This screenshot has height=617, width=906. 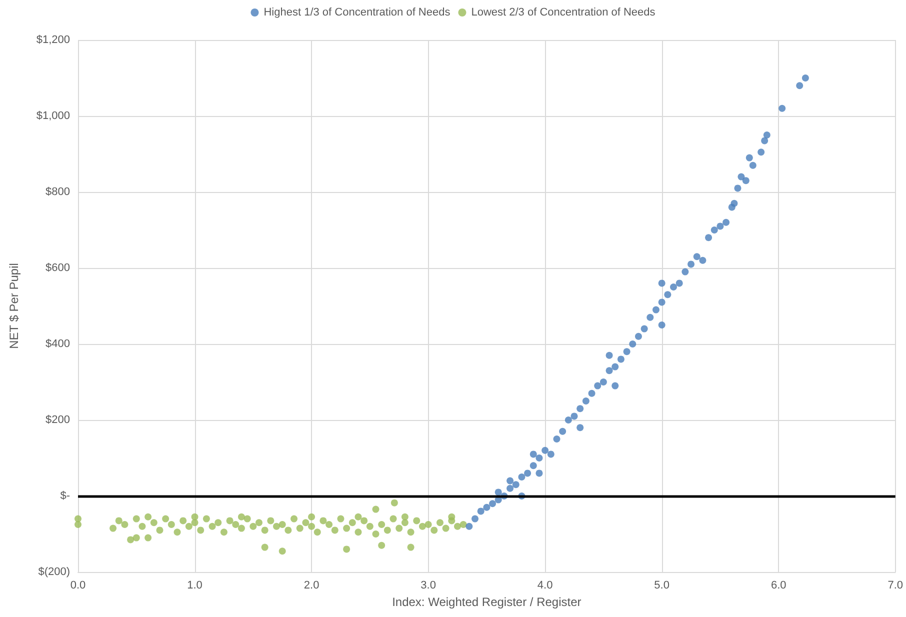 I want to click on x-tick-label: 4.0, so click(x=545, y=586).